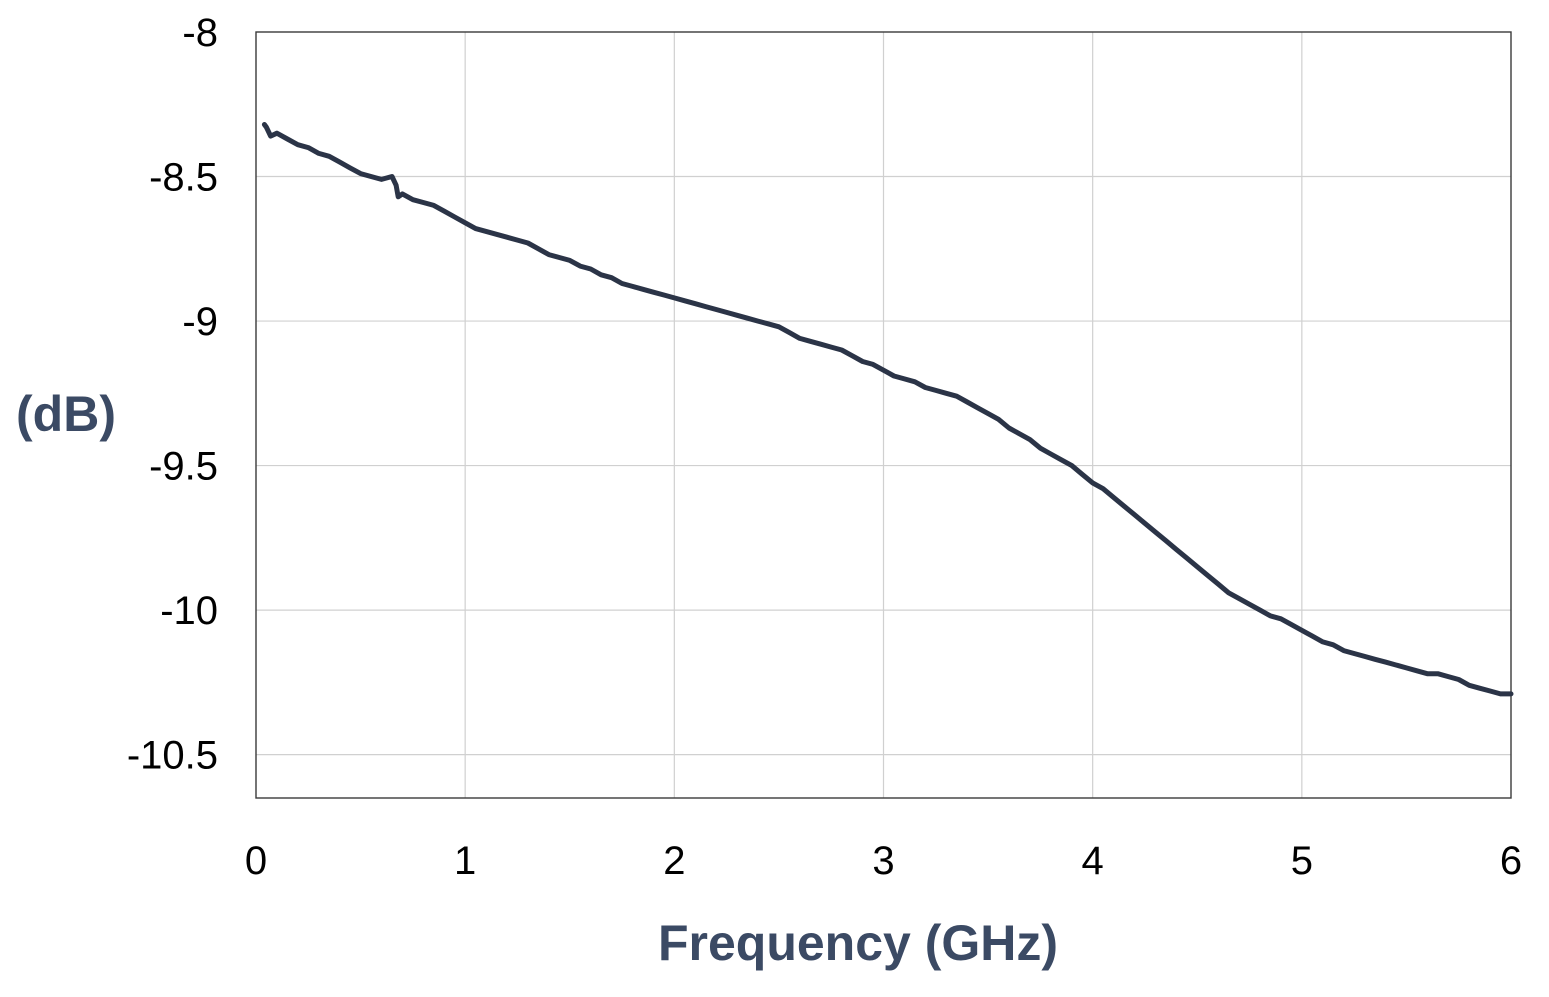 This screenshot has width=1549, height=997. Describe the element at coordinates (189, 611) in the screenshot. I see `y-tick-label: -10` at that location.